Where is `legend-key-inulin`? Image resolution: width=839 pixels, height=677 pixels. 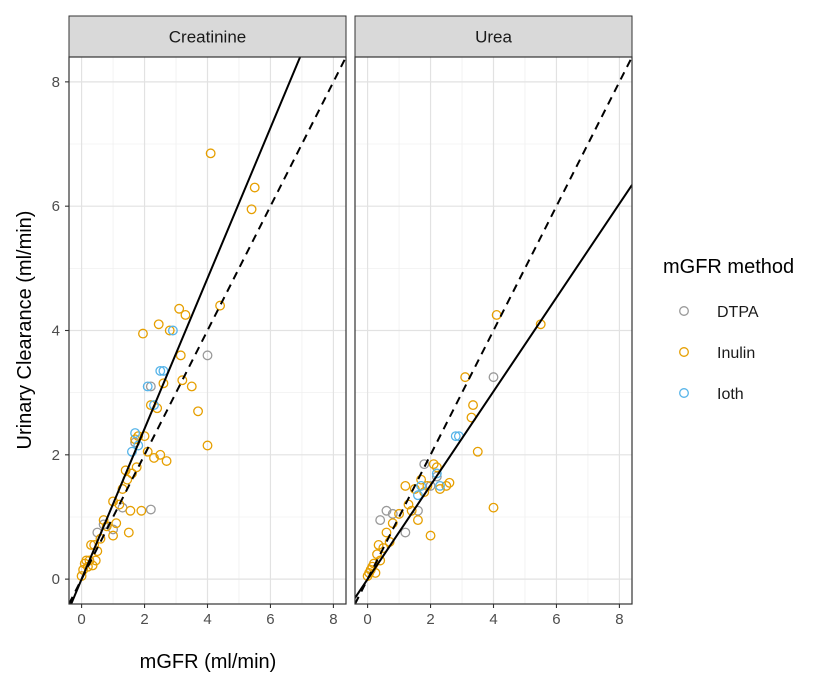 legend-key-inulin is located at coordinates (684, 352).